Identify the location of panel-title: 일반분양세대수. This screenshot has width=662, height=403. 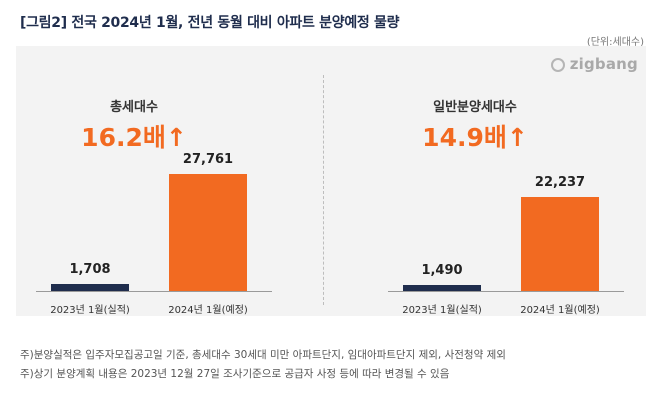
(475, 107).